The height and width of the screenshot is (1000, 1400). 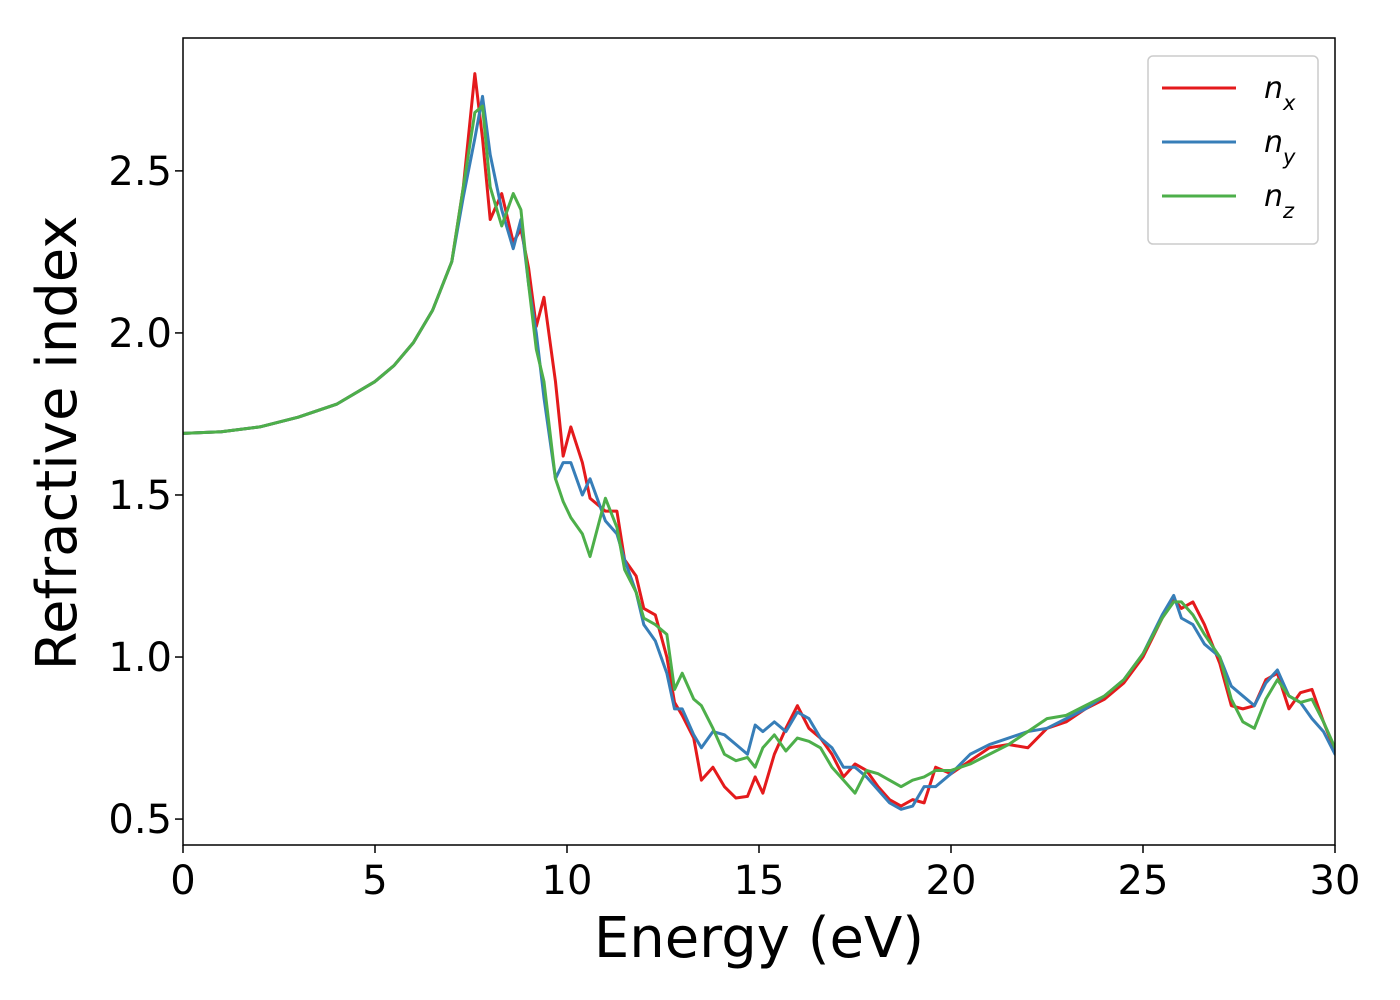 What do you see at coordinates (140, 820) in the screenshot?
I see `y-tick-label: 0.5` at bounding box center [140, 820].